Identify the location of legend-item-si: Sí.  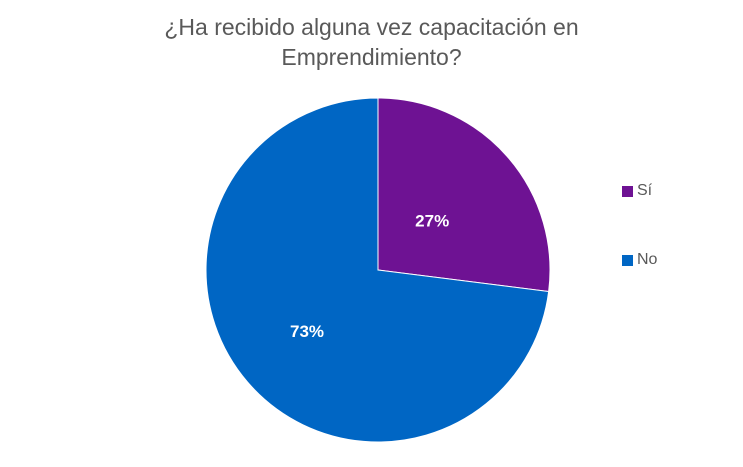
(637, 191).